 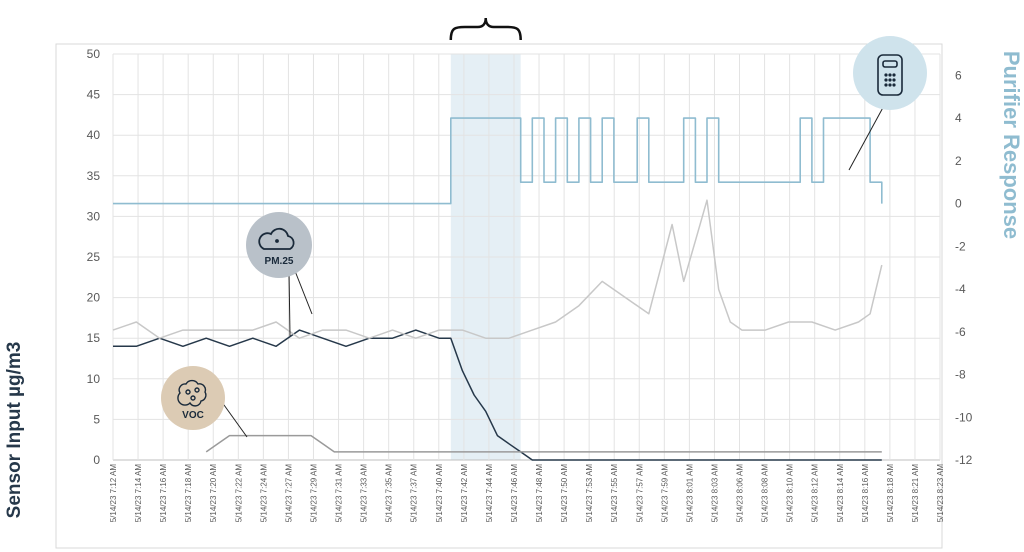 I want to click on x-tick-label: 5/14/23 7:44 AM, so click(x=489, y=493).